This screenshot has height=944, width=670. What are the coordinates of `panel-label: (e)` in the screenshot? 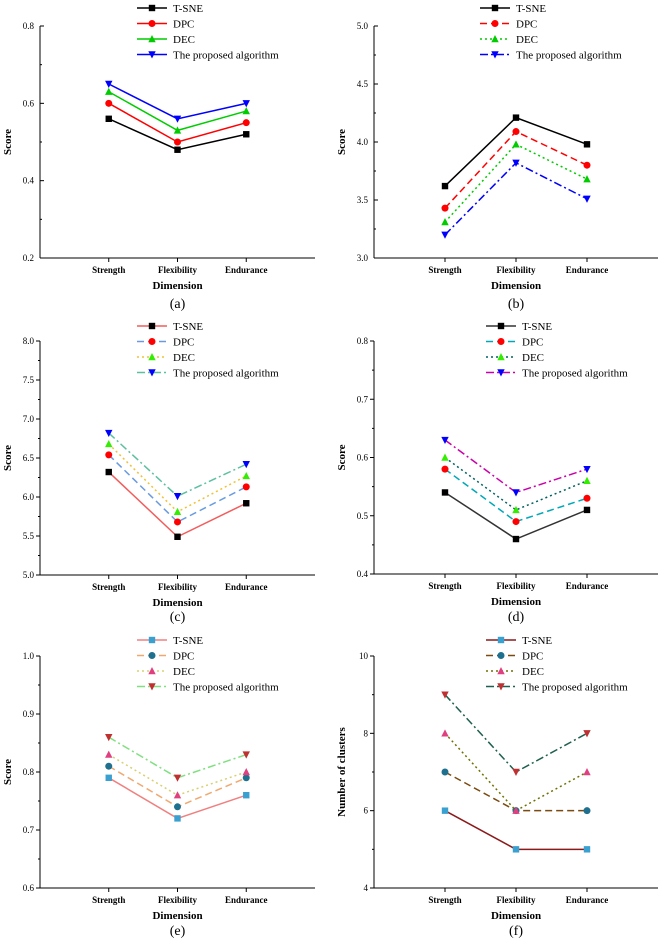 It's located at (178, 931).